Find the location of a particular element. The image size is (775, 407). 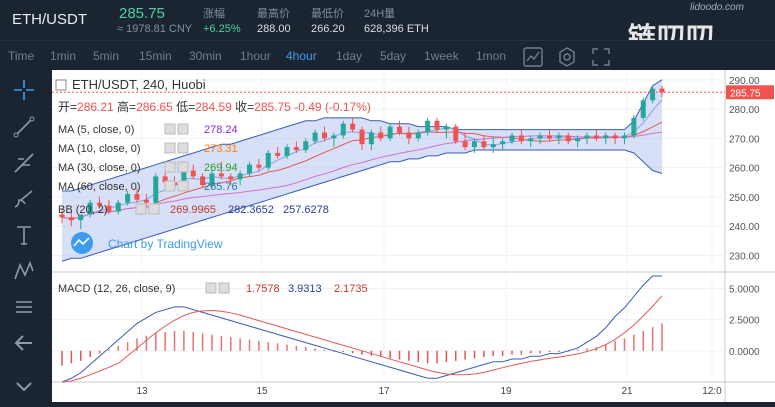

tf-1min: 1min is located at coordinates (63, 56).